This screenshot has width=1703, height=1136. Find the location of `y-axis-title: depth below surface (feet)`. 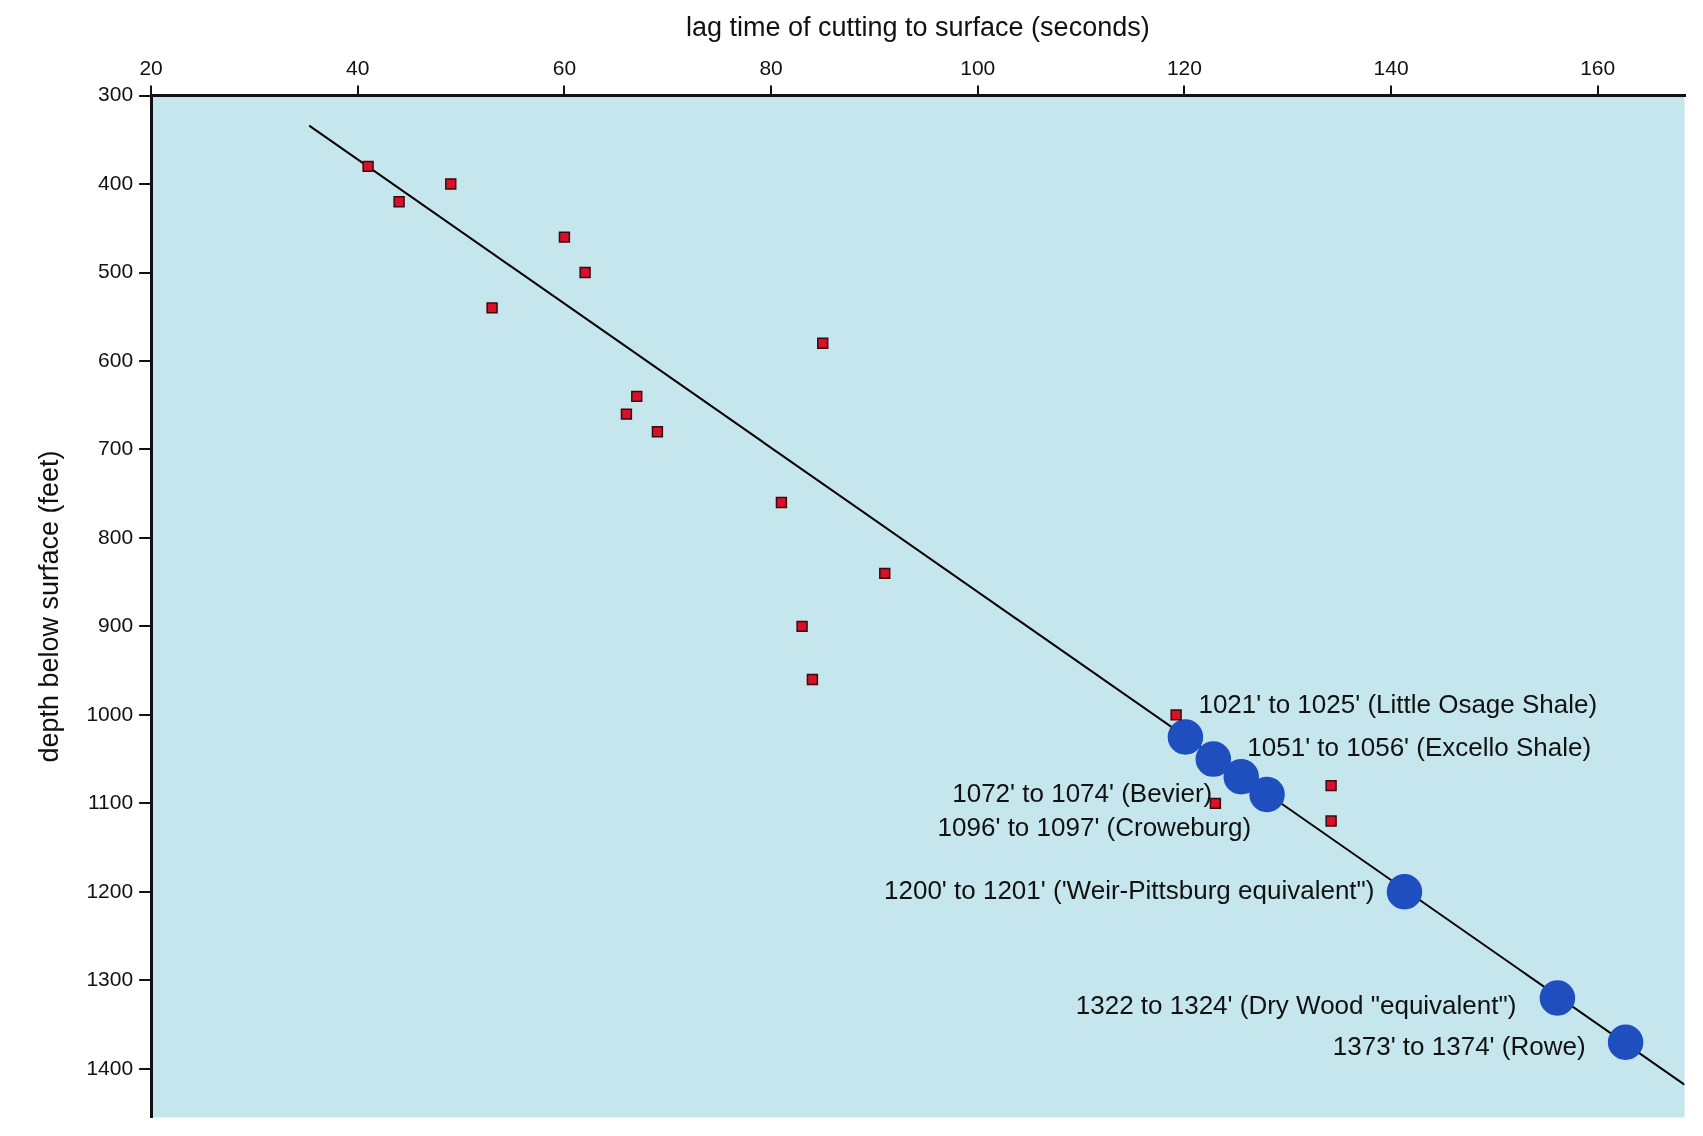

y-axis-title: depth below surface (feet) is located at coordinates (48, 606).